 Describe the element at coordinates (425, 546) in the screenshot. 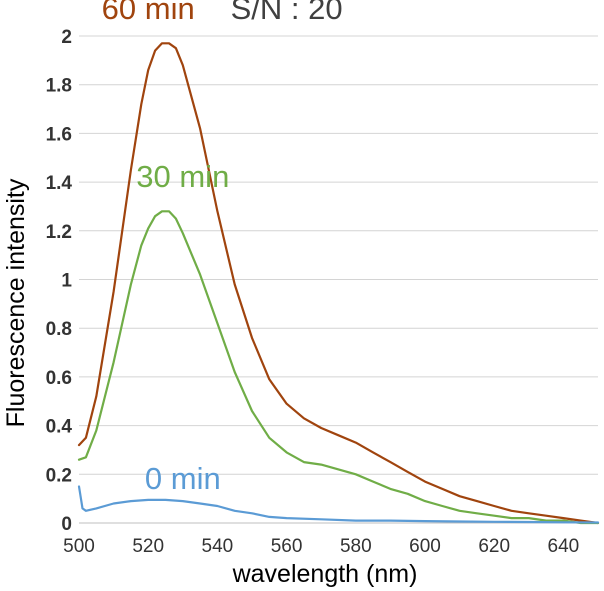

I see `x-tick-label: 600` at that location.